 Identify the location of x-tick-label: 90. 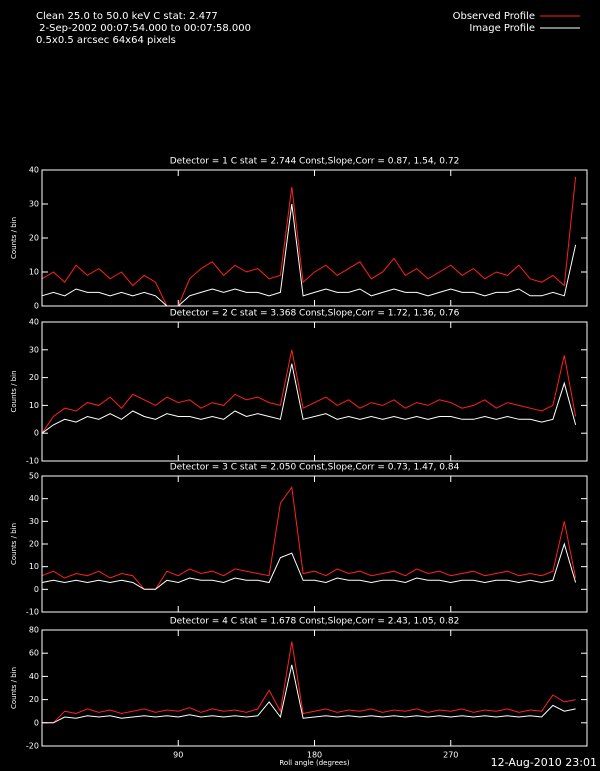
(178, 755).